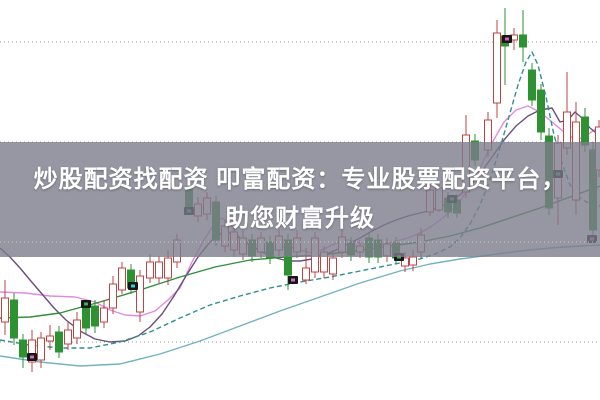 The image size is (600, 400). Describe the element at coordinates (300, 218) in the screenshot. I see `ad-banner-line2: 助您财富升级` at that location.